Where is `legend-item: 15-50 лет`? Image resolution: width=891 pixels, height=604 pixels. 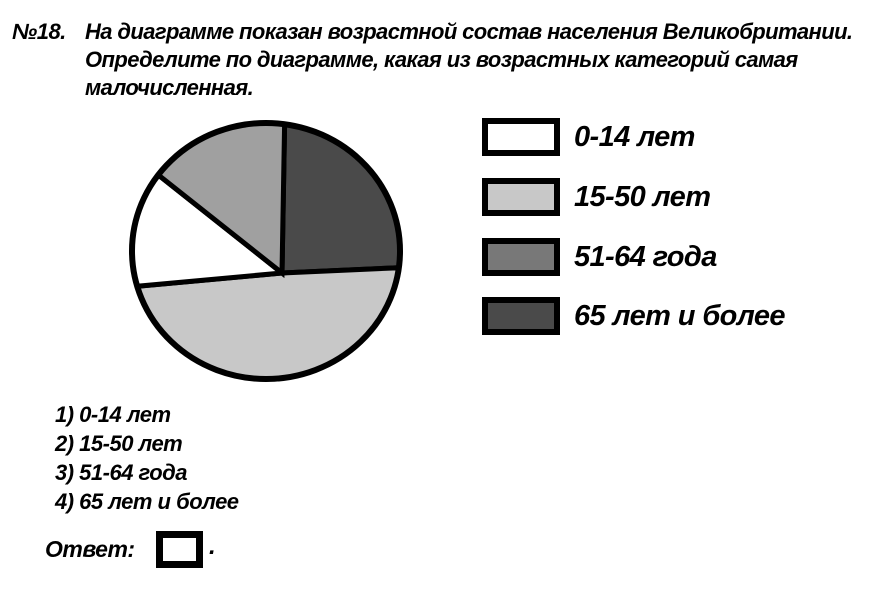 legend-item: 15-50 лет is located at coordinates (596, 197).